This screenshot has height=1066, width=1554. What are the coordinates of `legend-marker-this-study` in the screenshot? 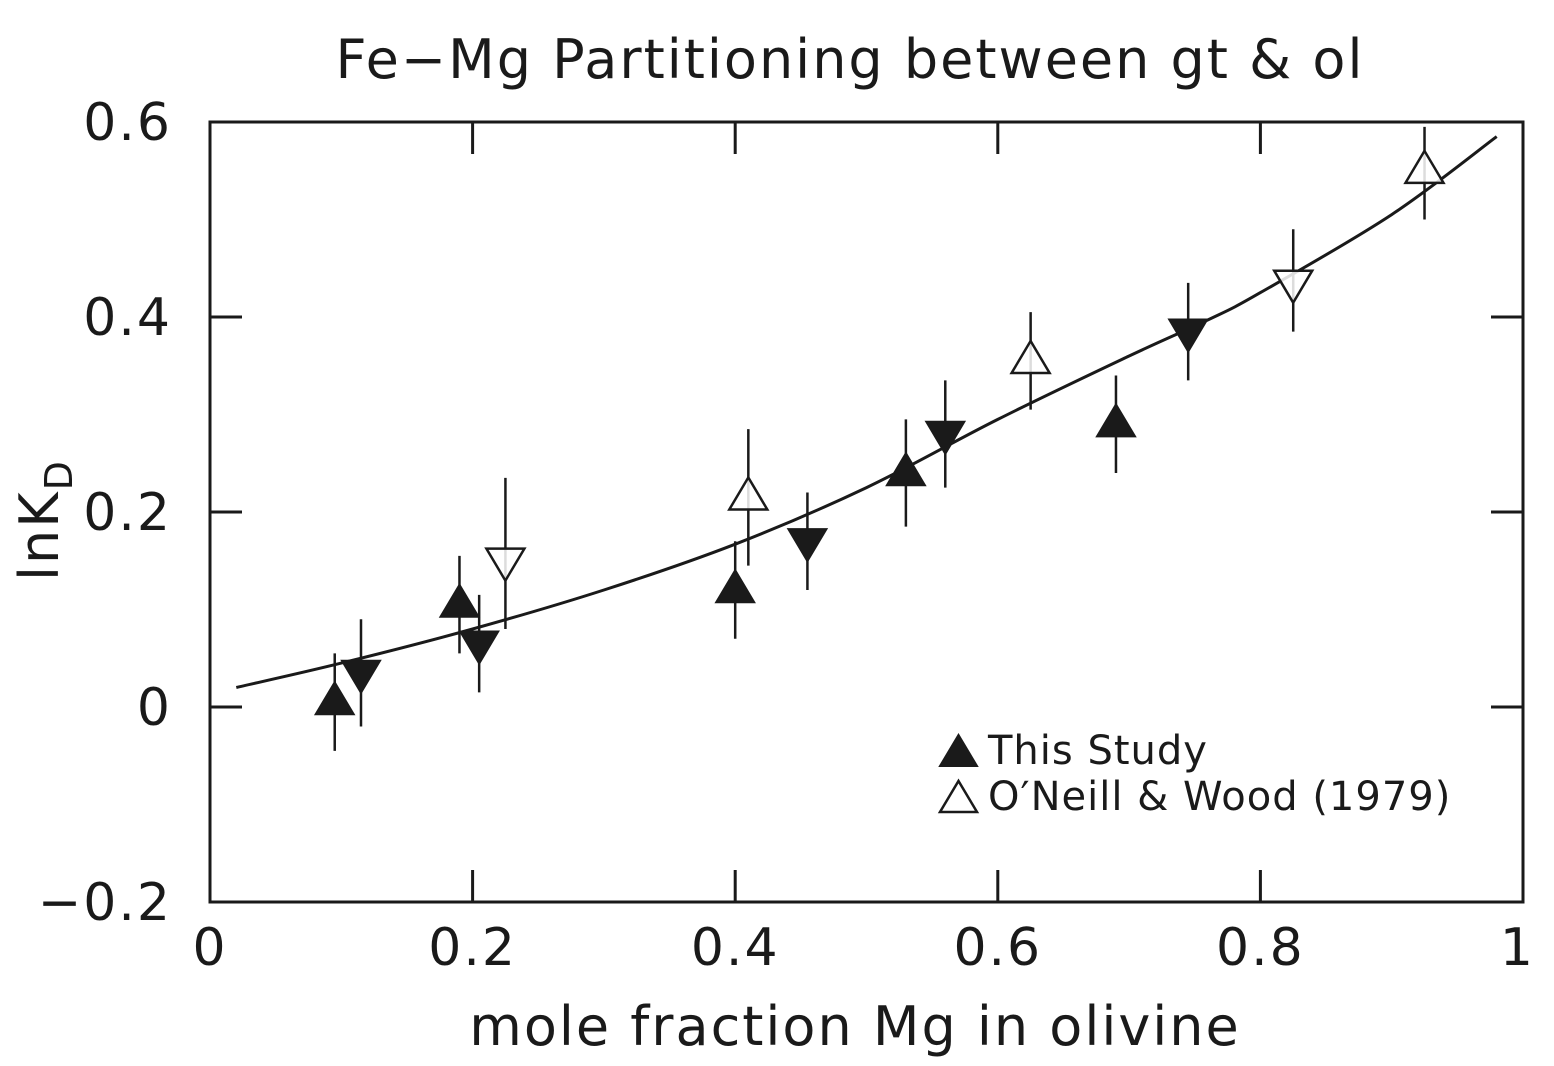 It's located at (958, 750).